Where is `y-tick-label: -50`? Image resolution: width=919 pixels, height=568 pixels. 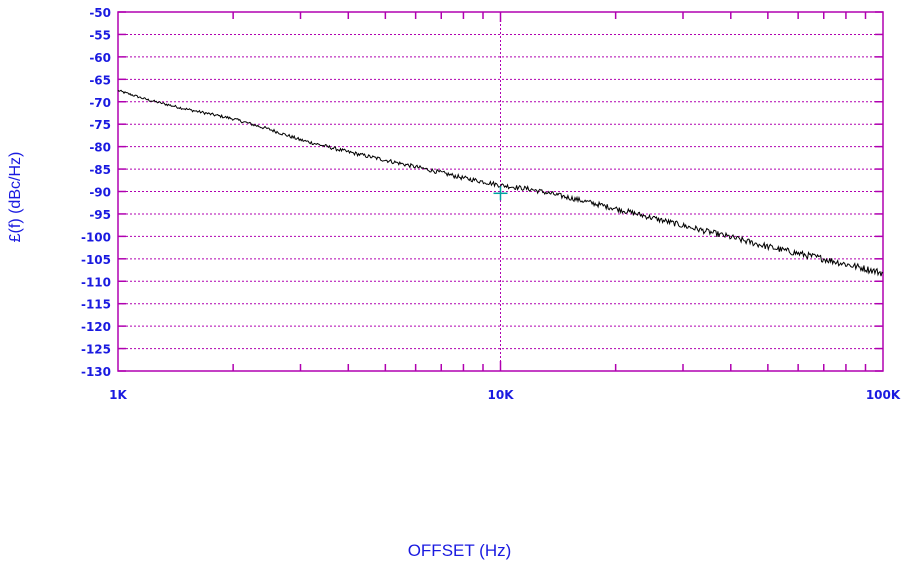 y-tick-label: -50 is located at coordinates (100, 13).